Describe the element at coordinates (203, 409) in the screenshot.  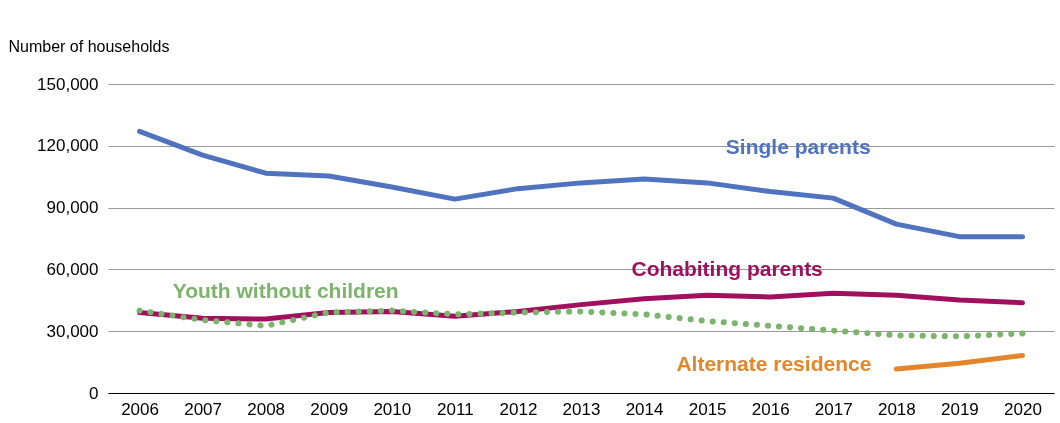
I see `x-tick-label: 2007` at that location.